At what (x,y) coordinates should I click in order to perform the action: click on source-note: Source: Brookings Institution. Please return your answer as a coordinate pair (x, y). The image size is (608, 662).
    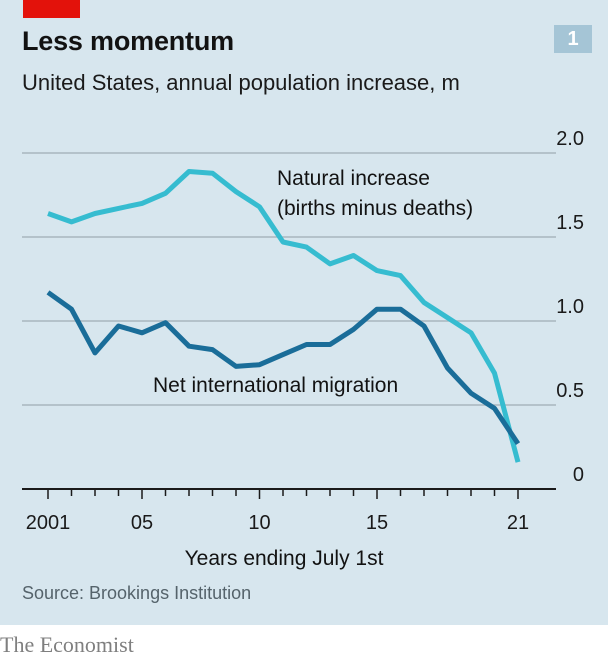
    Looking at the image, I should click on (137, 593).